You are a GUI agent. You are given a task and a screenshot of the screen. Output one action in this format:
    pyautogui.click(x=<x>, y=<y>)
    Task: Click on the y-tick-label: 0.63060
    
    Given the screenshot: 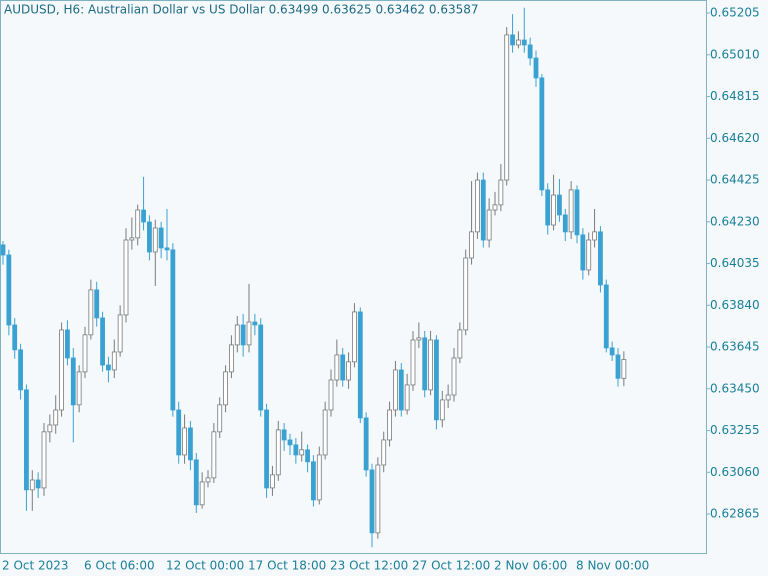 What is the action you would take?
    pyautogui.click(x=735, y=472)
    